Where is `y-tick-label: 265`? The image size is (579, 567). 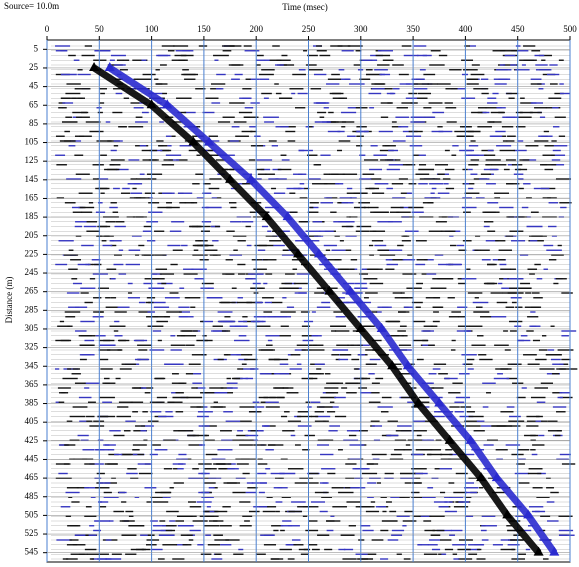
y-tick-label: 265 is located at coordinates (32, 291).